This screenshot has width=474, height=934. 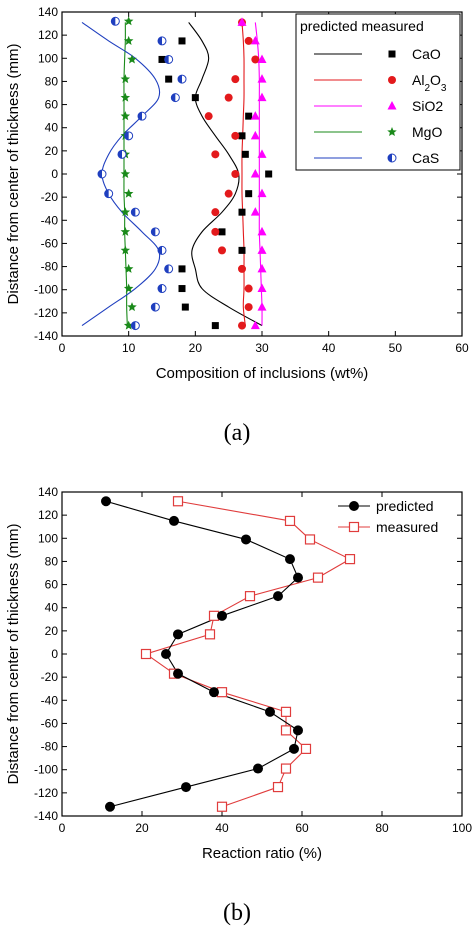 I want to click on legend-marker-predicted, so click(x=354, y=506).